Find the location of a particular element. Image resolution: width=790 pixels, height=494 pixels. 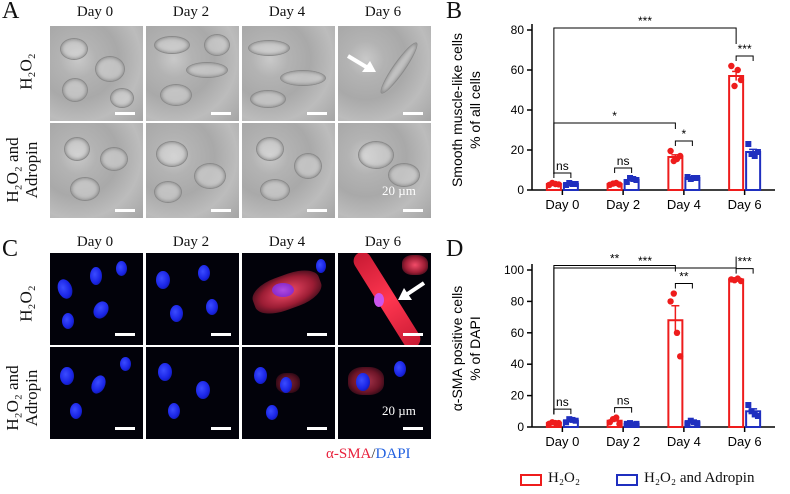

phase-image-h2o2-day4 is located at coordinates (288, 73).